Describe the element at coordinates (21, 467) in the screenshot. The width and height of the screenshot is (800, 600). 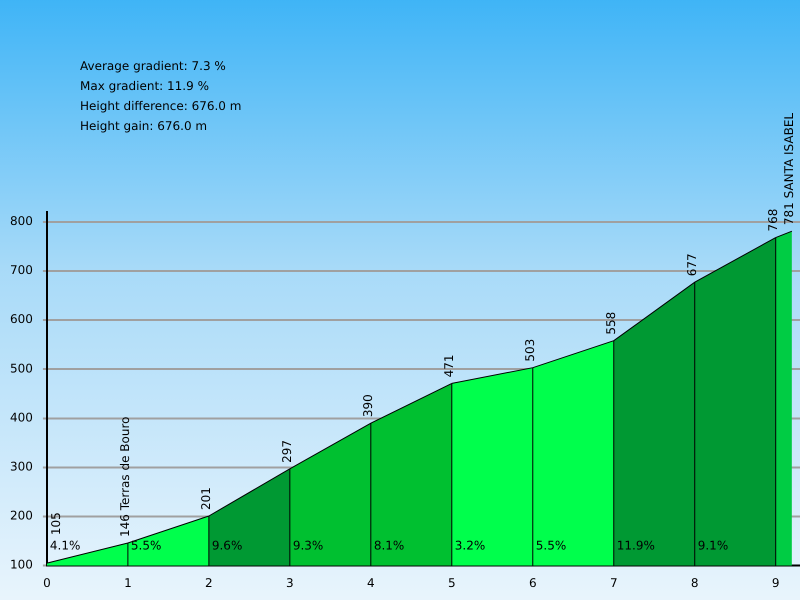
I see `y-tick-label: 300` at that location.